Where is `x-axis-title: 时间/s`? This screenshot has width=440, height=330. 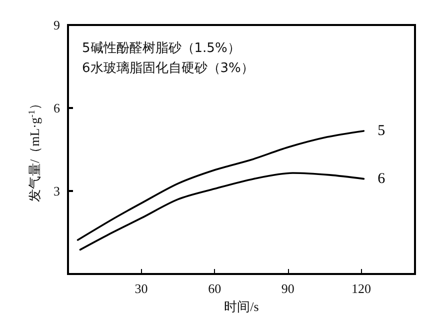 x-axis-title: 时间/s is located at coordinates (241, 306).